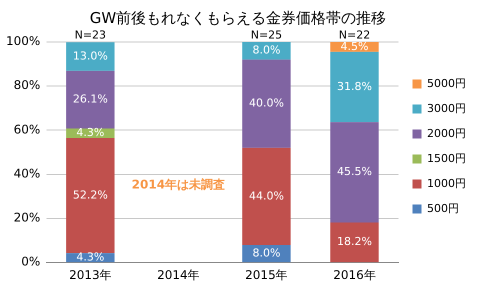  Describe the element at coordinates (90, 35) in the screenshot. I see `annotation: N=23` at that location.